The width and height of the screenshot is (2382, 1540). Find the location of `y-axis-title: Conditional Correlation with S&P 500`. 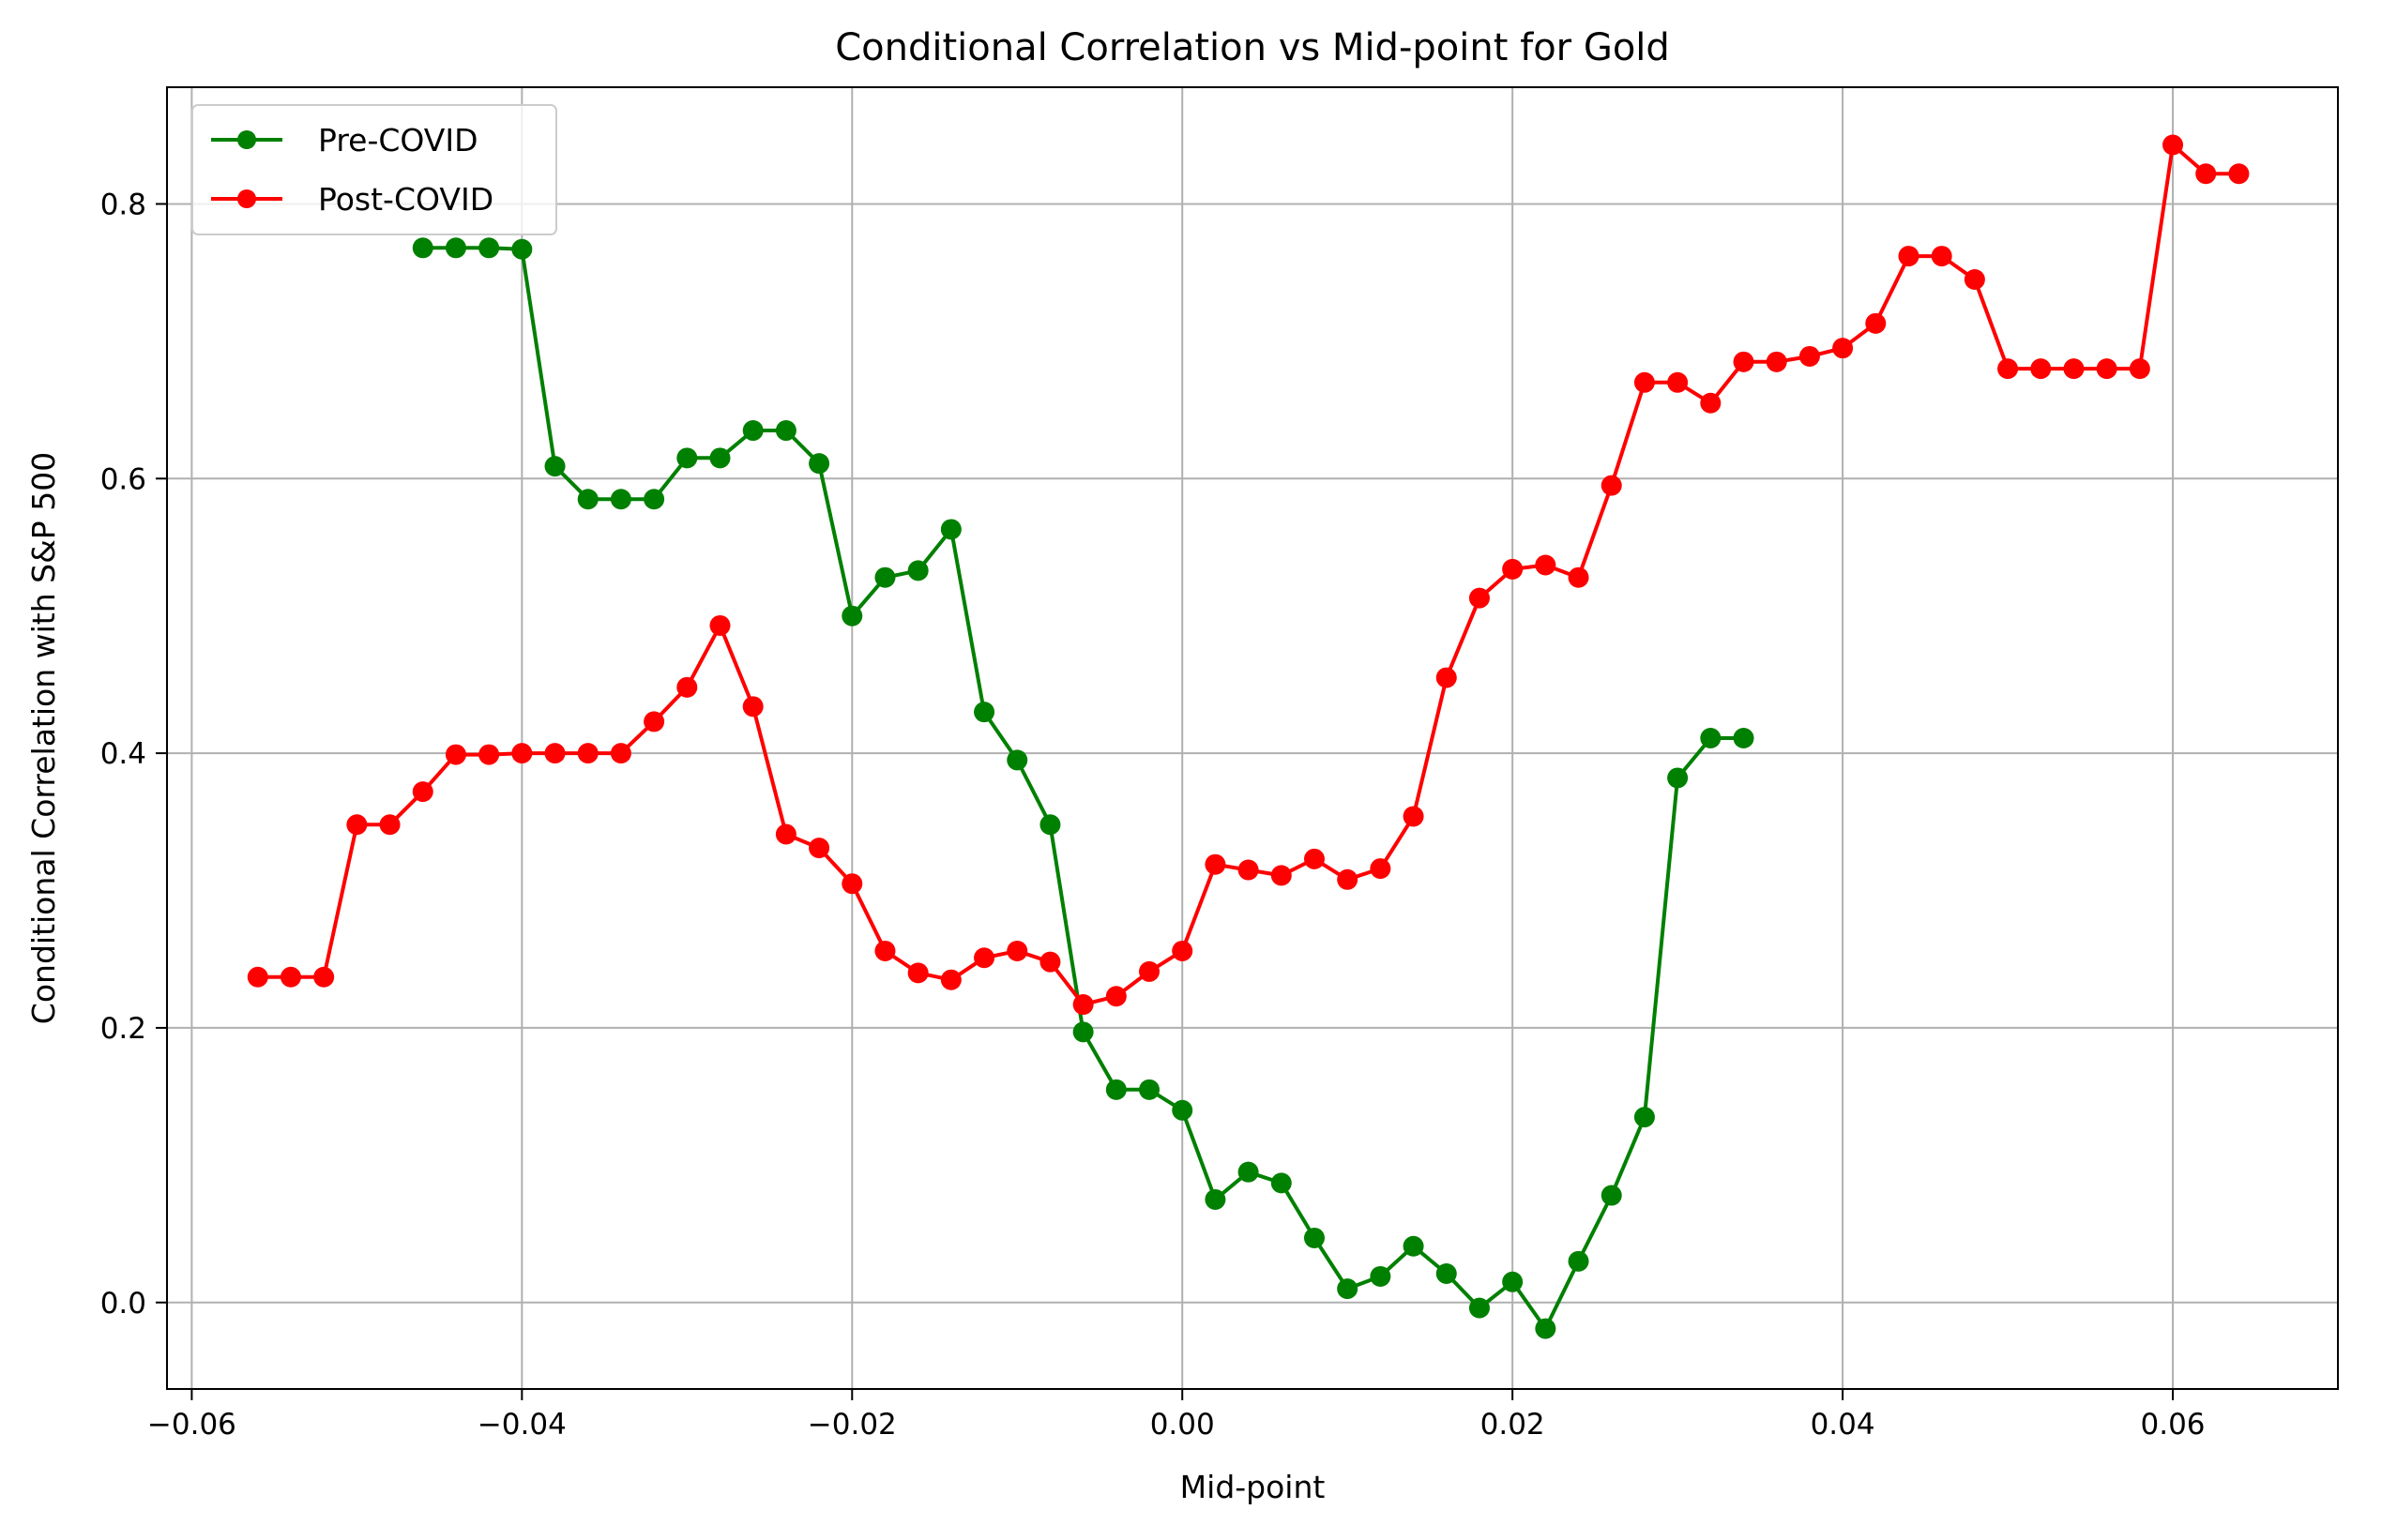

y-axis-title: Conditional Correlation with S&P 500 is located at coordinates (43, 738).